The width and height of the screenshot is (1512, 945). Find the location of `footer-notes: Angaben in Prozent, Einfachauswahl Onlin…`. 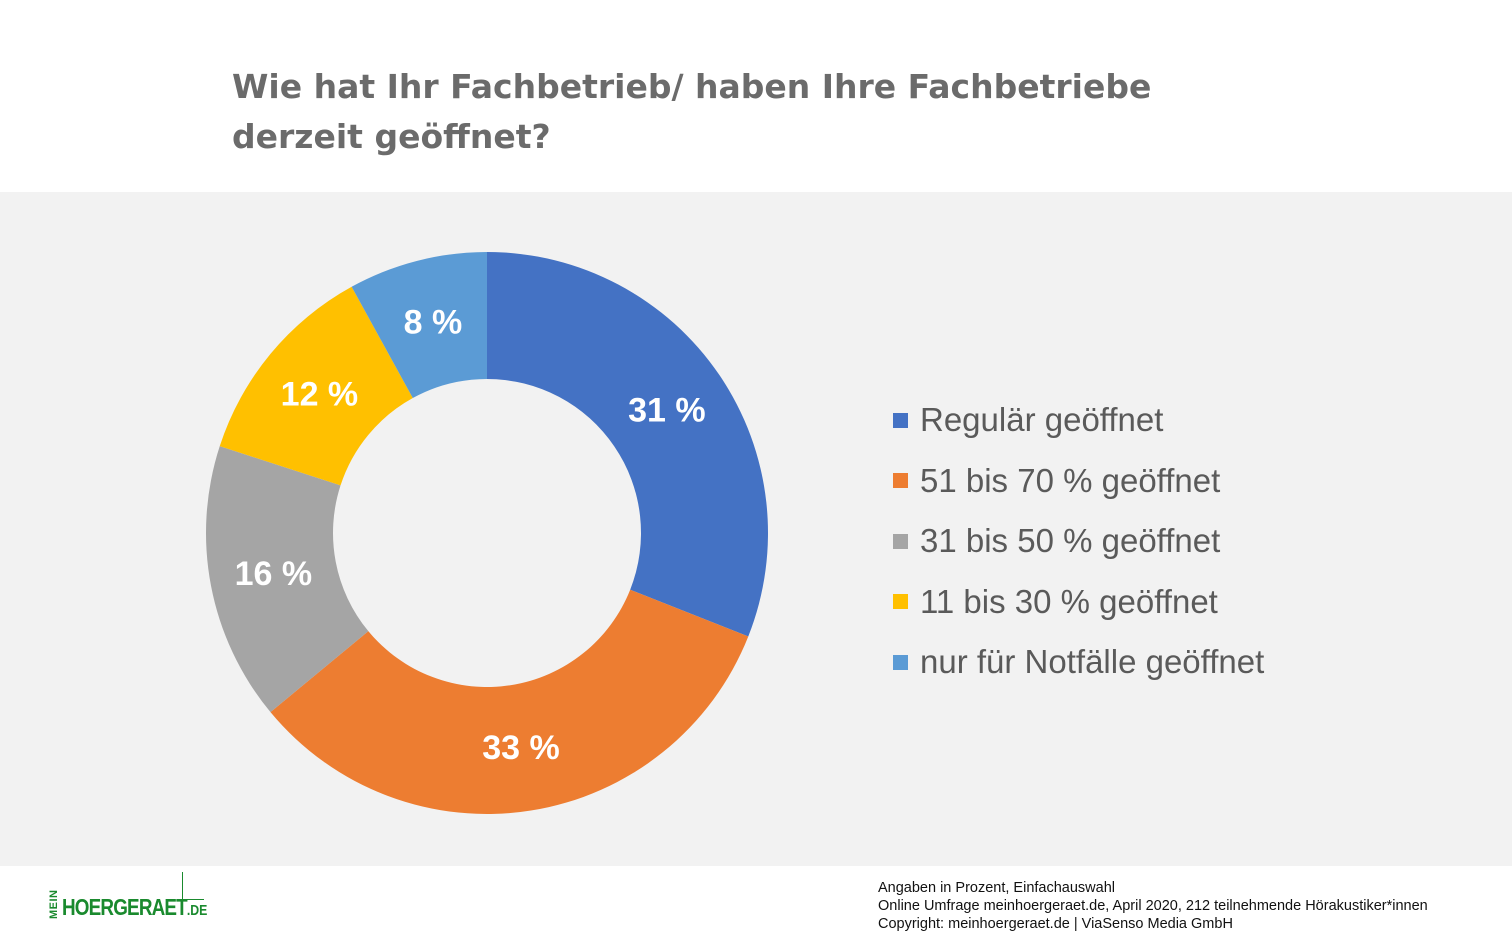

footer-notes: Angaben in Prozent, Einfachauswahl Onlin… is located at coordinates (1153, 906).